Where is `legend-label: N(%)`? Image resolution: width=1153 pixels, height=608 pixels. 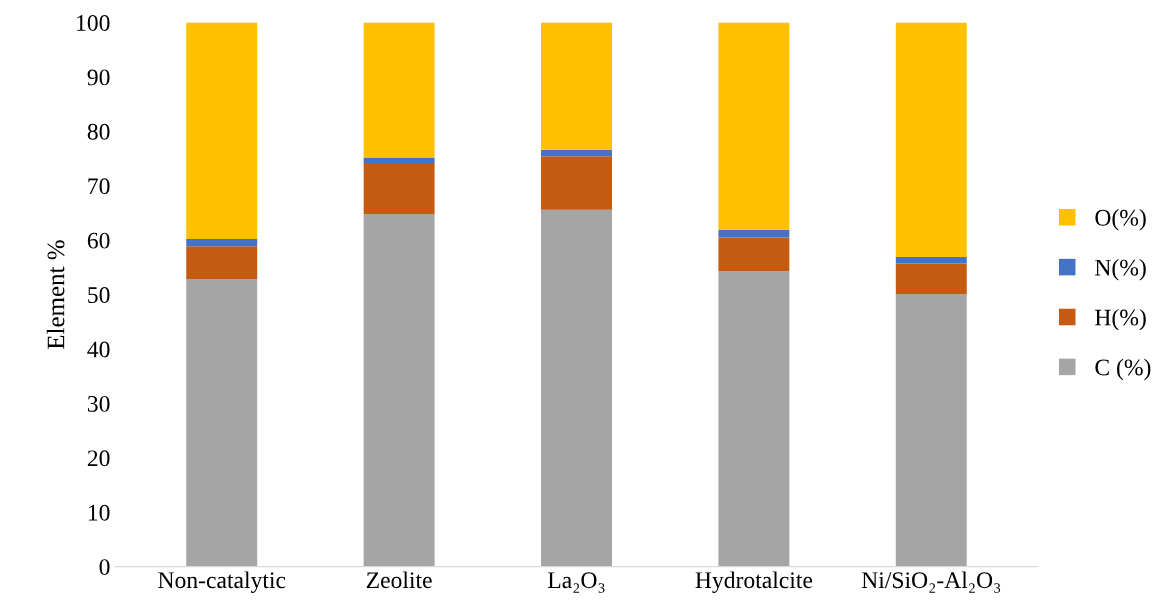
legend-label: N(%) is located at coordinates (1120, 270).